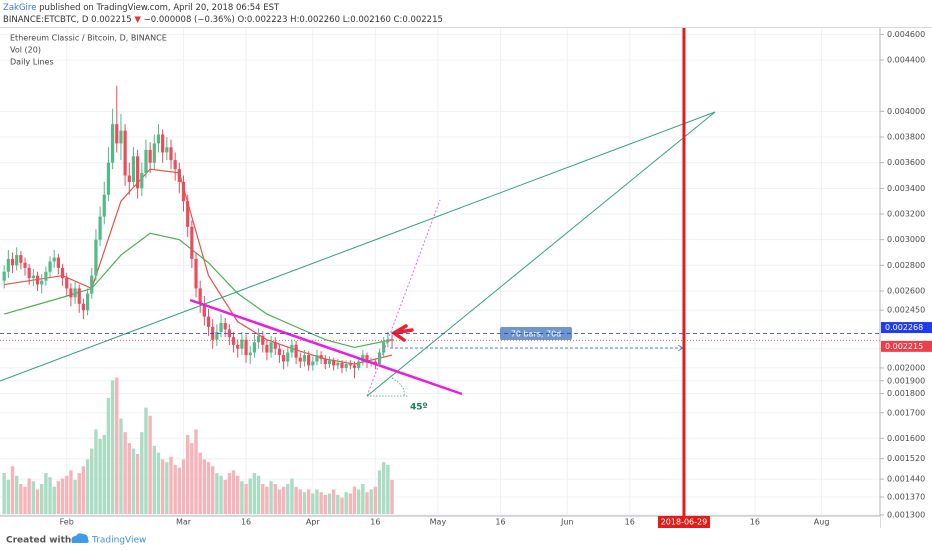  Describe the element at coordinates (906, 380) in the screenshot. I see `y-tick-label: 0.001900` at that location.